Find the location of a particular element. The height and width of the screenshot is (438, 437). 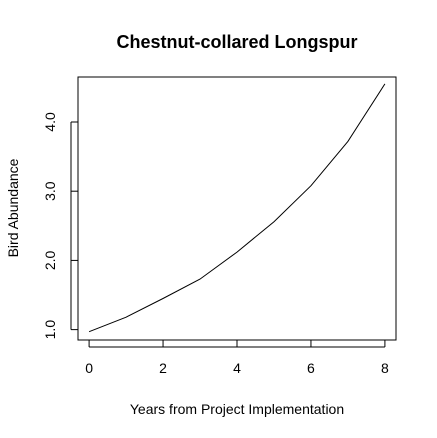

y-tick-label: 4.0 is located at coordinates (50, 122).